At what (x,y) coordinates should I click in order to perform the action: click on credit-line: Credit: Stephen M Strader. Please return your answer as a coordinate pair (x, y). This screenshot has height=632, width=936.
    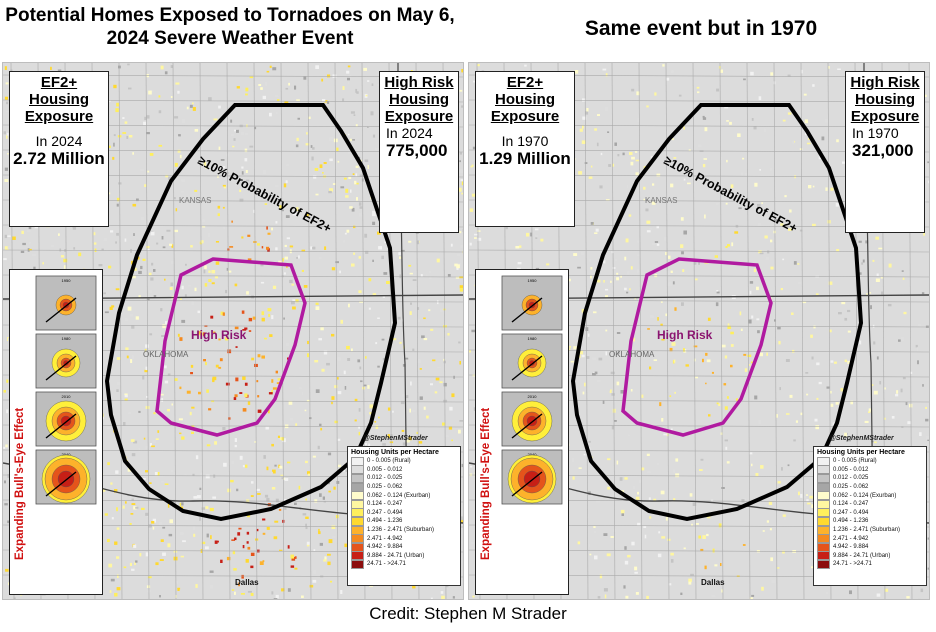
    Looking at the image, I should click on (468, 613).